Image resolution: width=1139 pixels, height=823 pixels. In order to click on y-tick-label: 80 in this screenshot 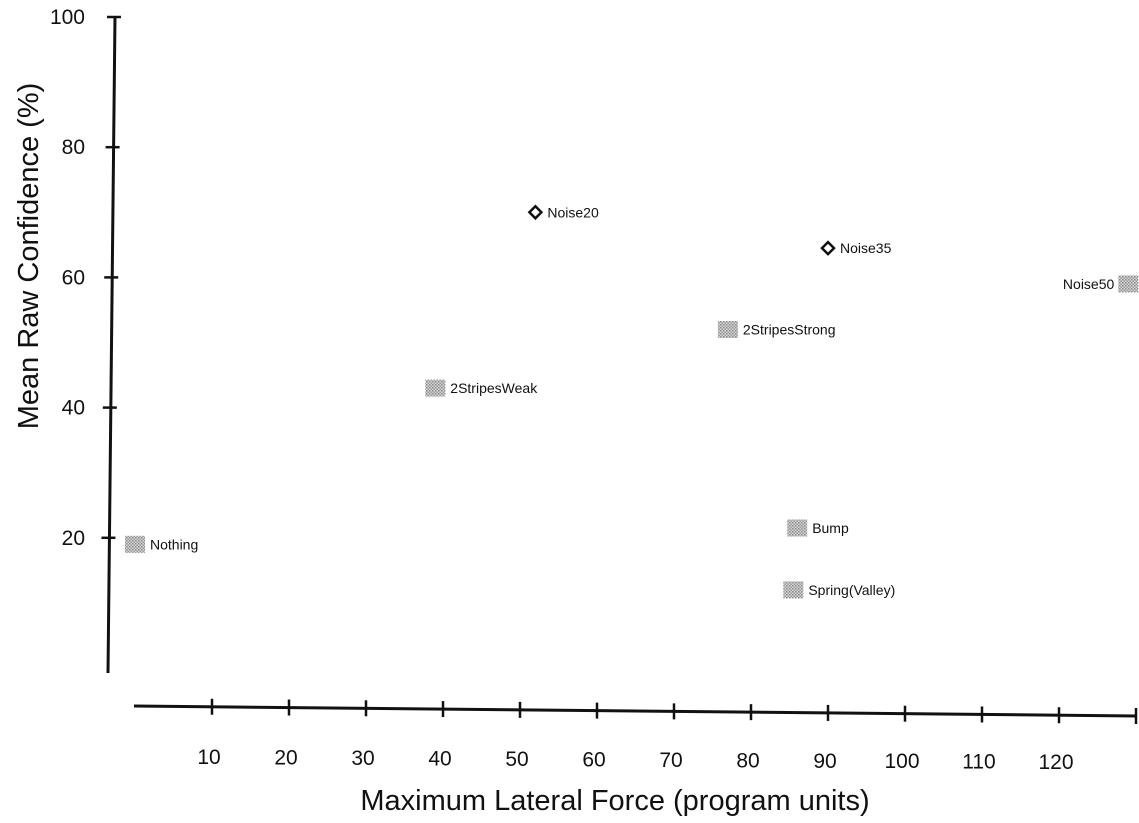, I will do `click(73, 147)`.